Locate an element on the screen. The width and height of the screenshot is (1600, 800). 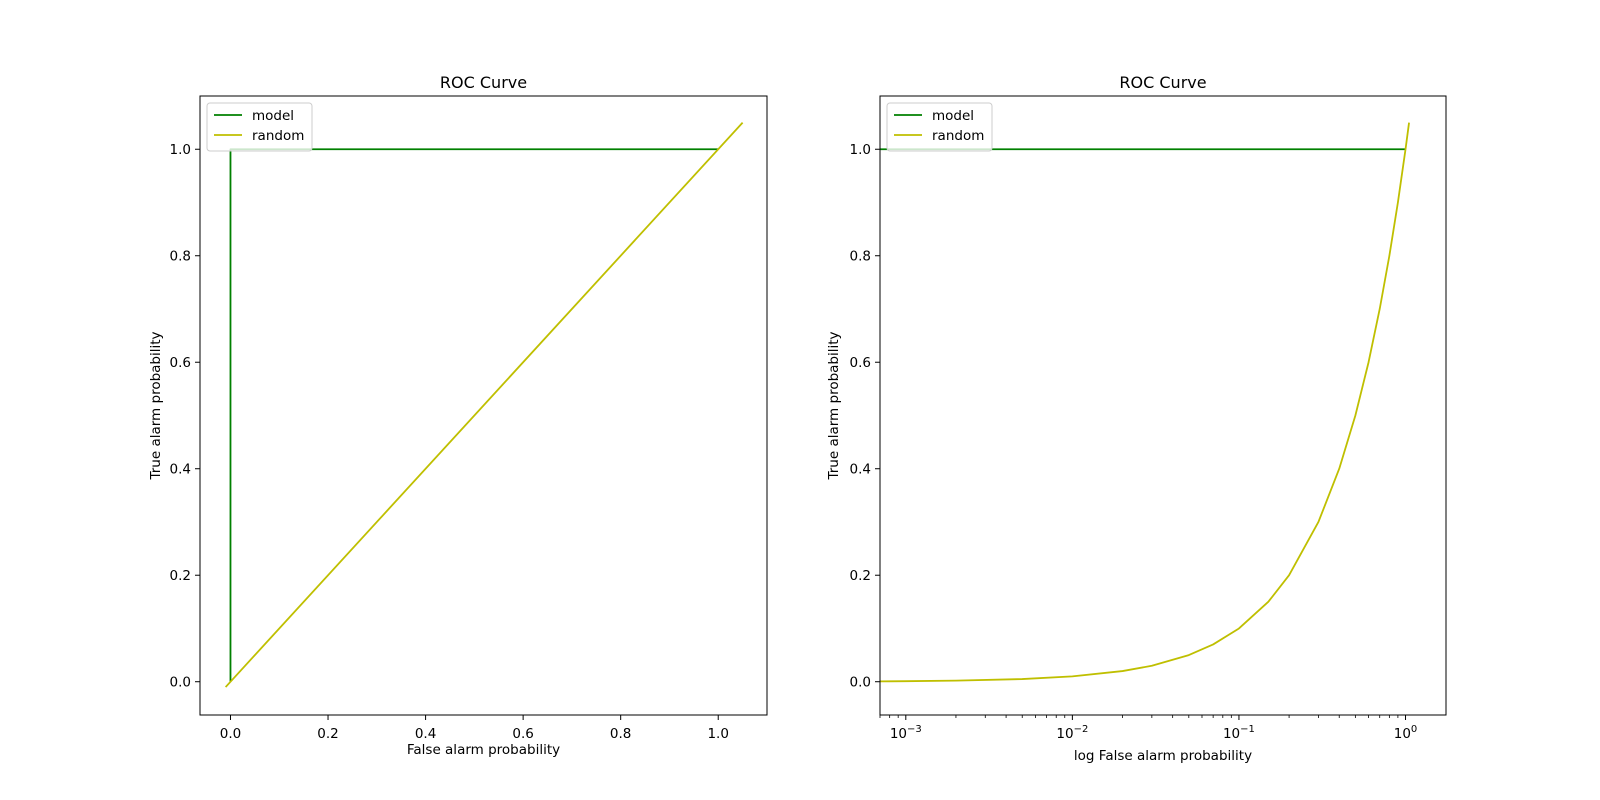
x-tick-label: 10⁻³ is located at coordinates (906, 733).